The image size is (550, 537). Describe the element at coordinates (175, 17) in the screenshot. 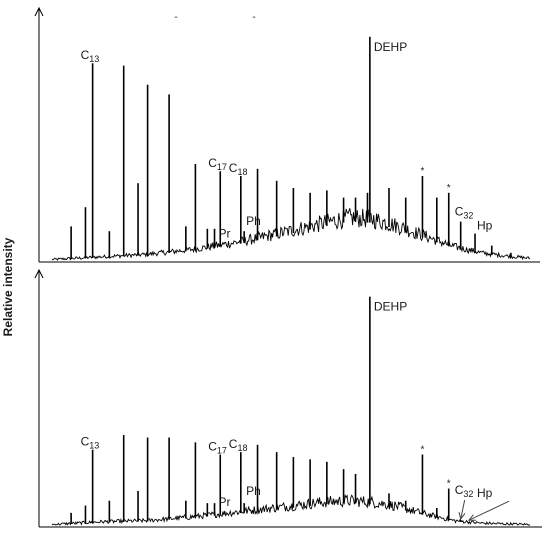

I see `panel-top-dash-1: -` at that location.